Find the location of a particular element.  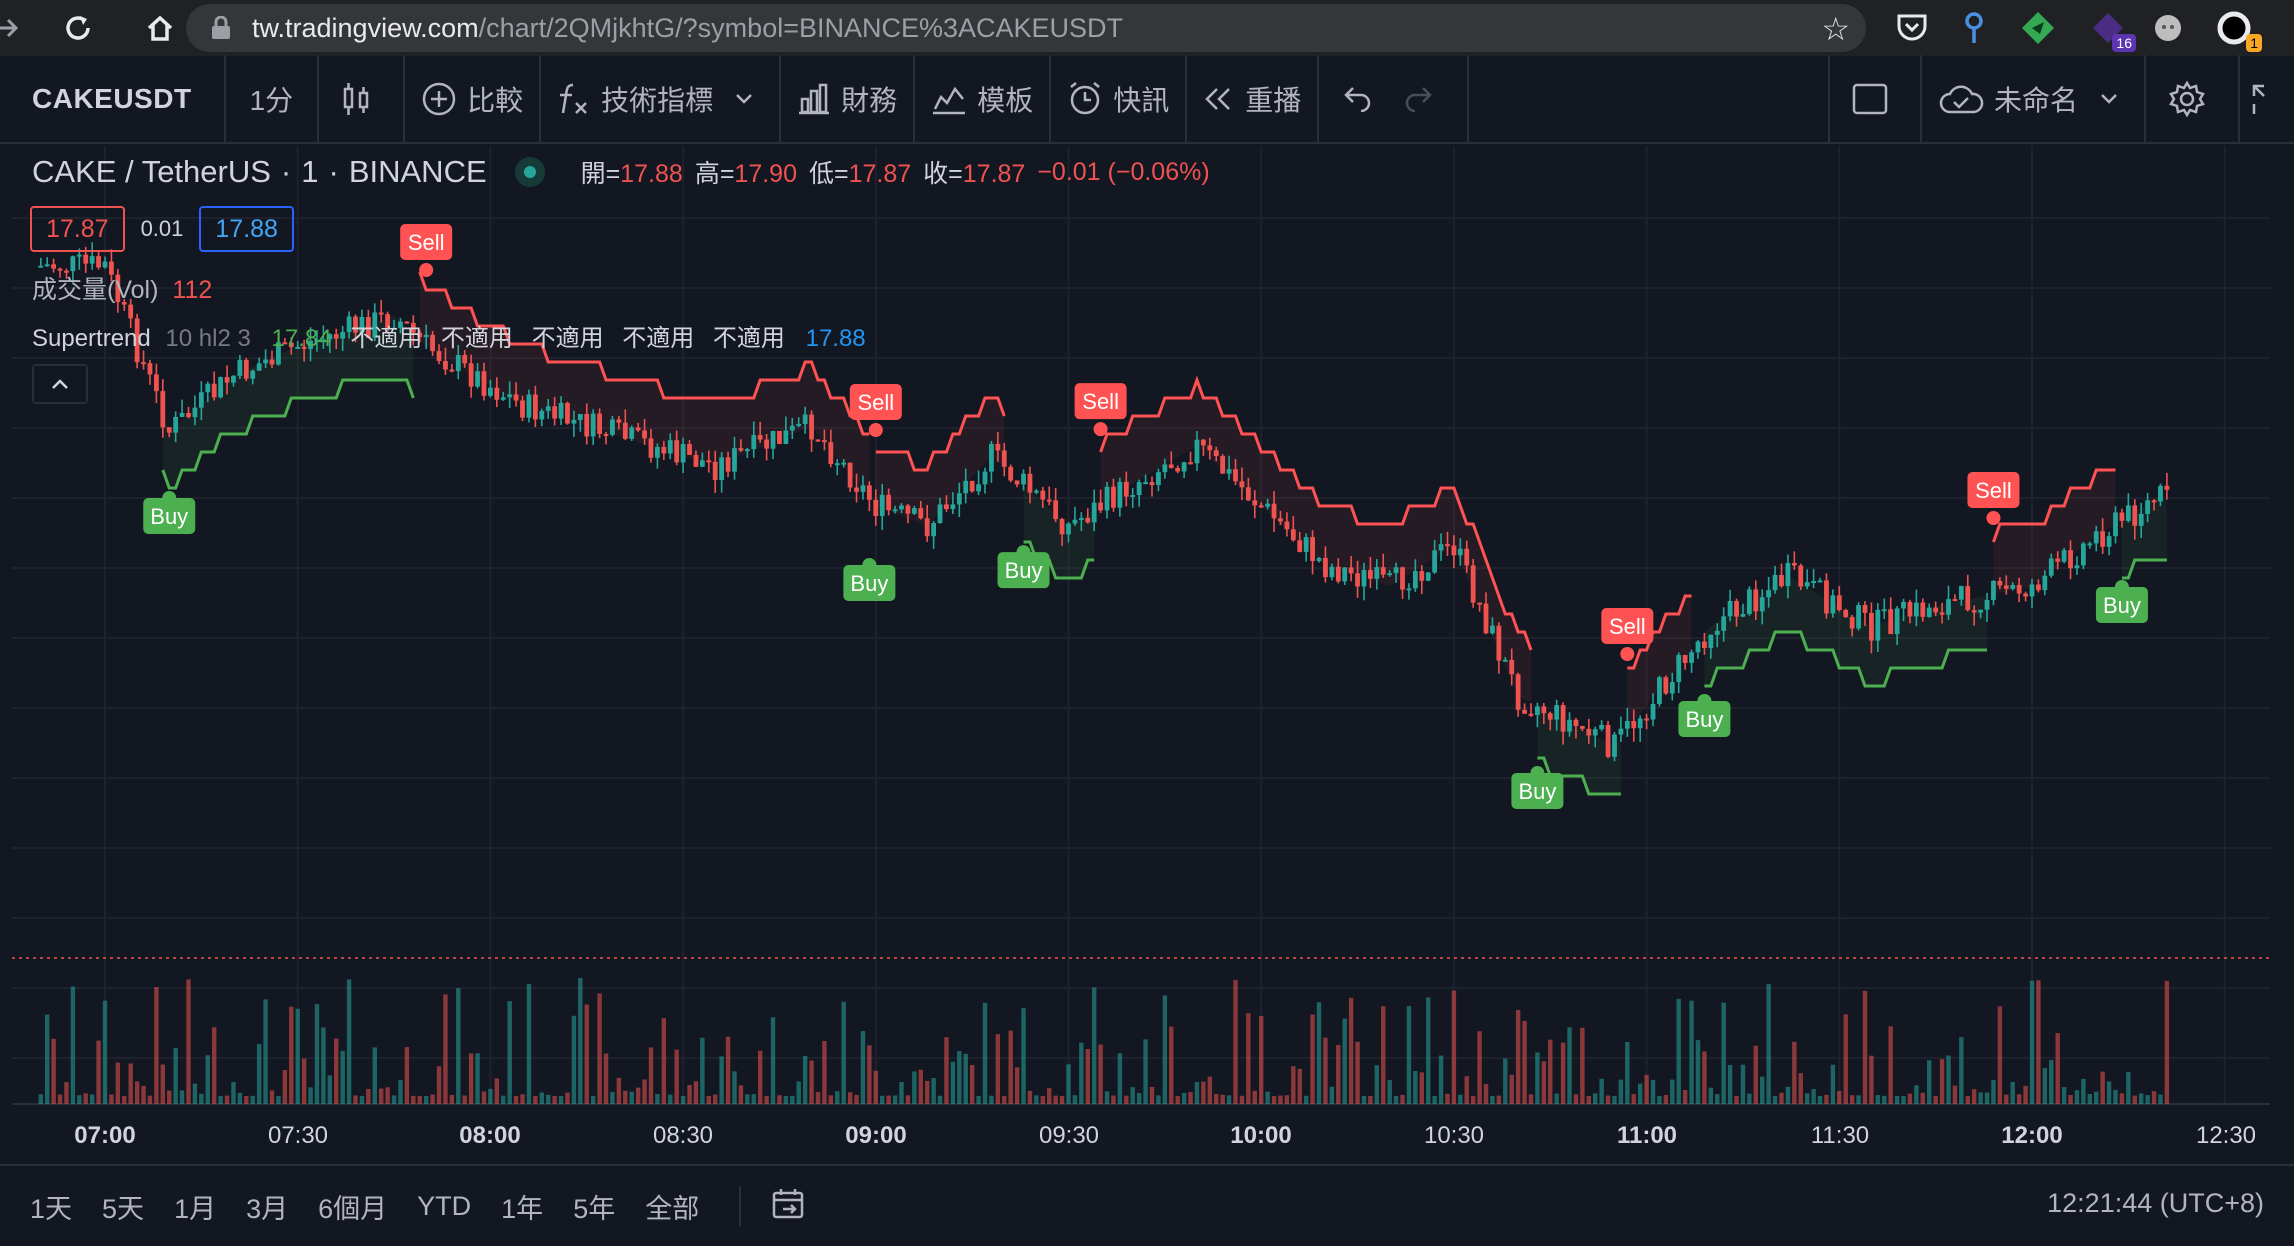

supertrend-legend-value: 17.84 is located at coordinates (301, 338).